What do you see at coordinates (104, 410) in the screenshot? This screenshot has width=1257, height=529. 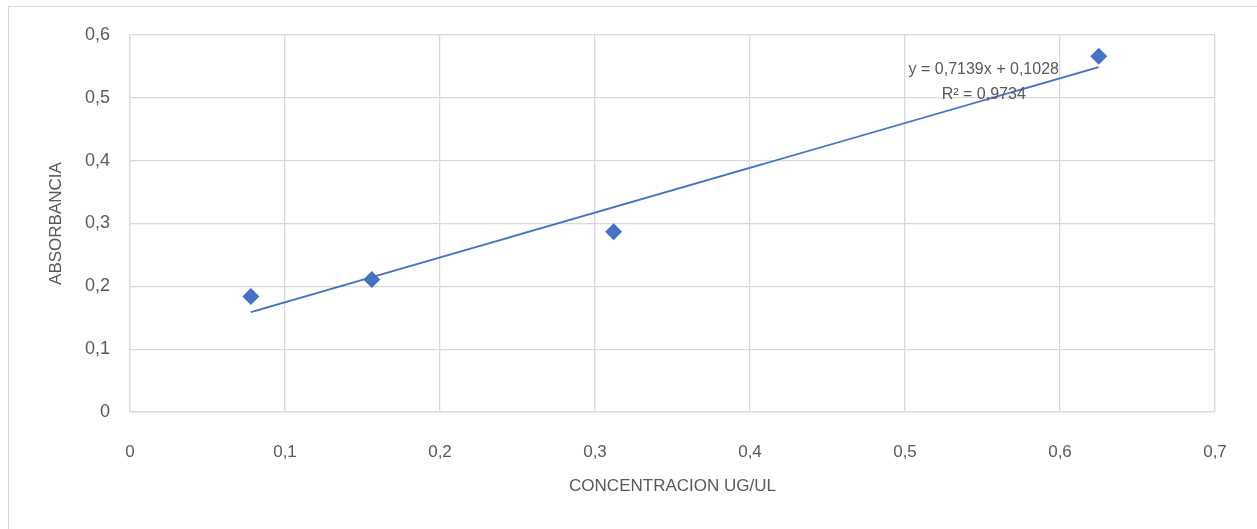 I see `y-tick-label: 0` at bounding box center [104, 410].